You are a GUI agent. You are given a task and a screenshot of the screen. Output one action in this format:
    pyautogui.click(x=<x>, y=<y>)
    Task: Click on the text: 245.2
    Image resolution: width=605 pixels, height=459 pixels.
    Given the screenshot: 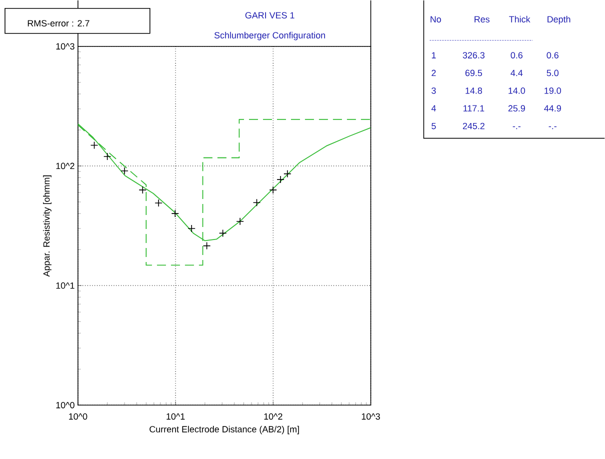 What is the action you would take?
    pyautogui.click(x=473, y=126)
    